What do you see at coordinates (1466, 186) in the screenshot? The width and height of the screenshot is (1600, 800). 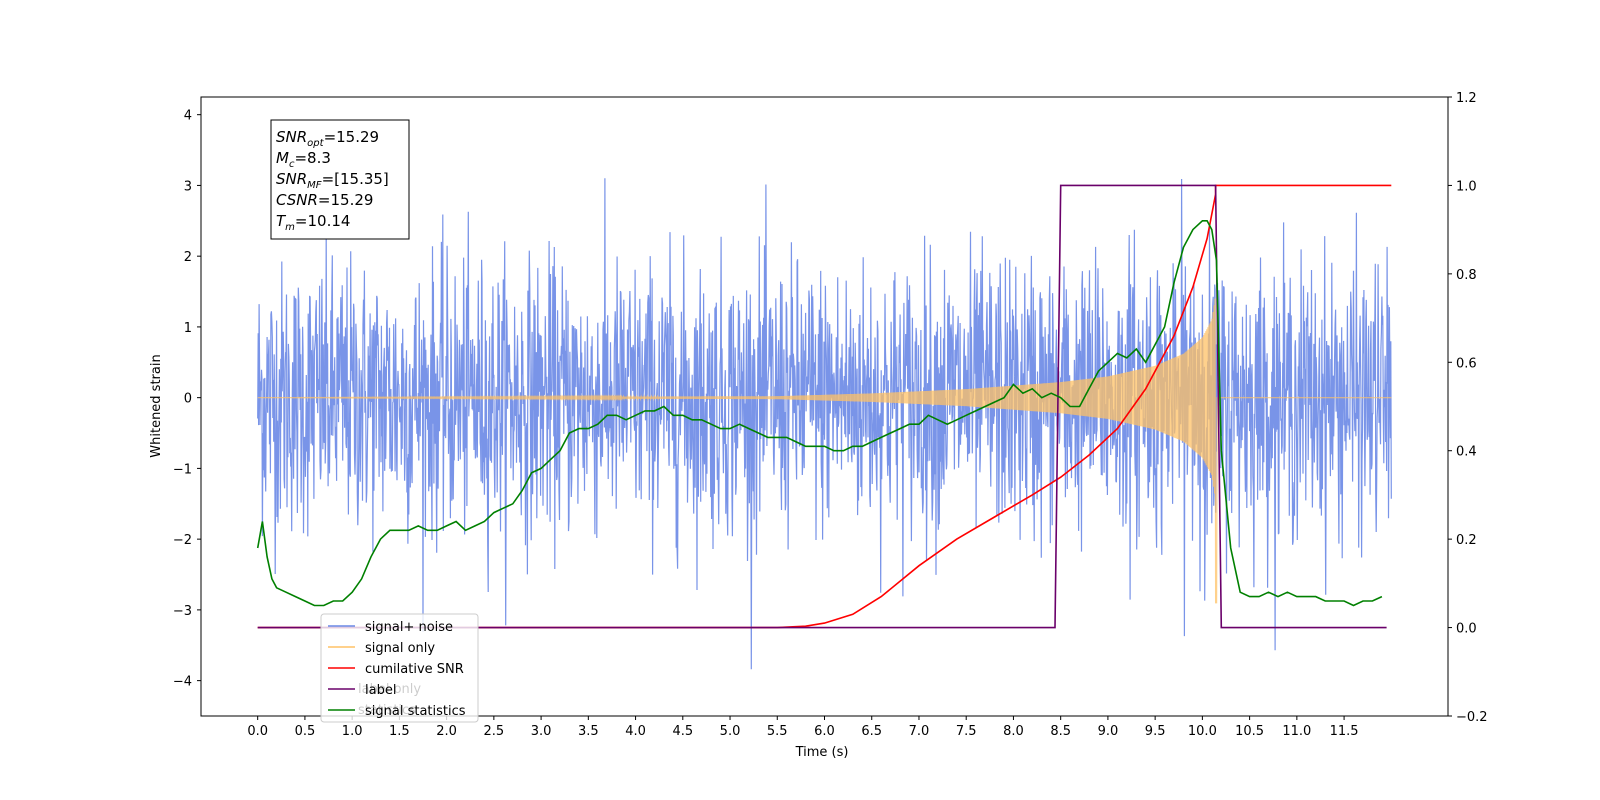 I see `y2-tick-label: 1.0` at bounding box center [1466, 186].